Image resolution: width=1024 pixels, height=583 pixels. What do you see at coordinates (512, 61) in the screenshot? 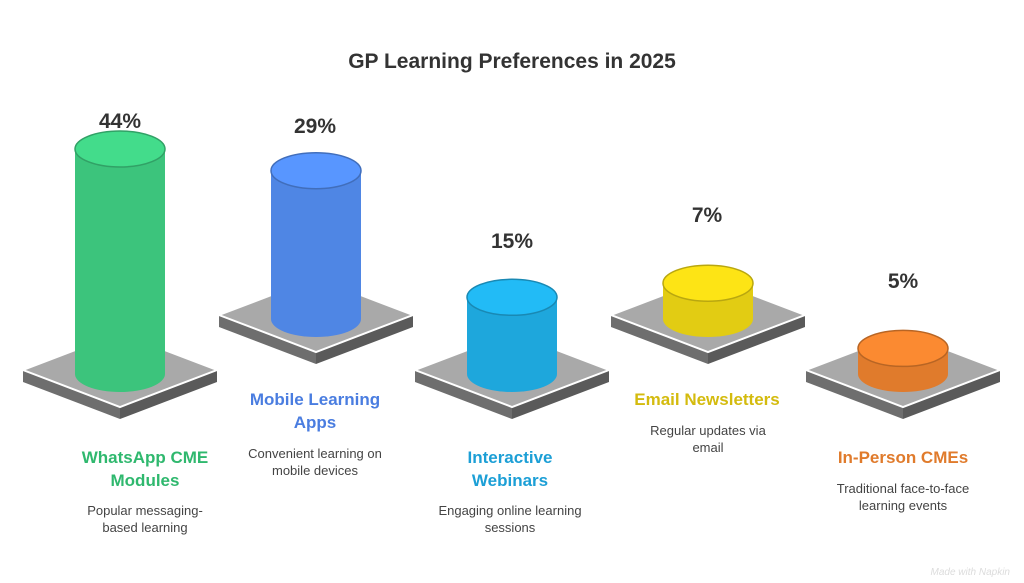
I see `chart-title: GP Learning Preferences in 2025` at bounding box center [512, 61].